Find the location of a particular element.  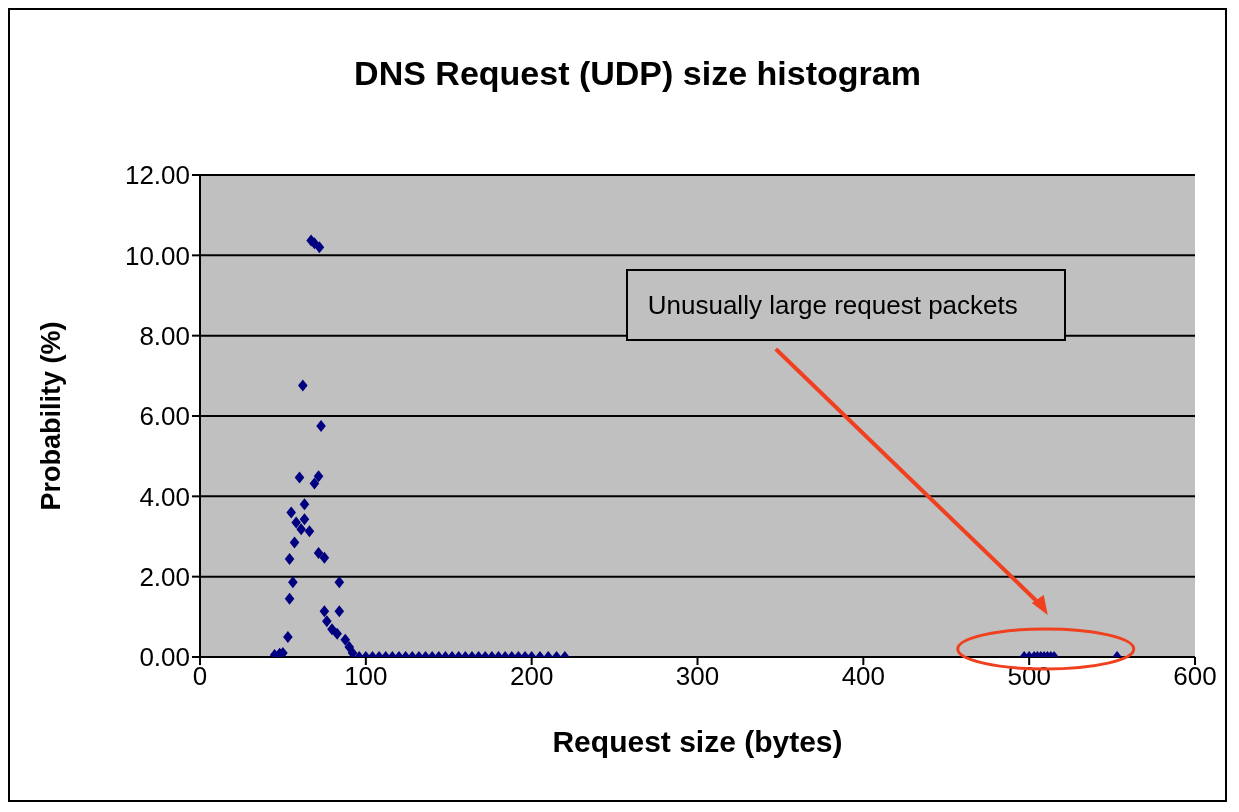

x-axis-title: Request size (bytes) is located at coordinates (697, 741).